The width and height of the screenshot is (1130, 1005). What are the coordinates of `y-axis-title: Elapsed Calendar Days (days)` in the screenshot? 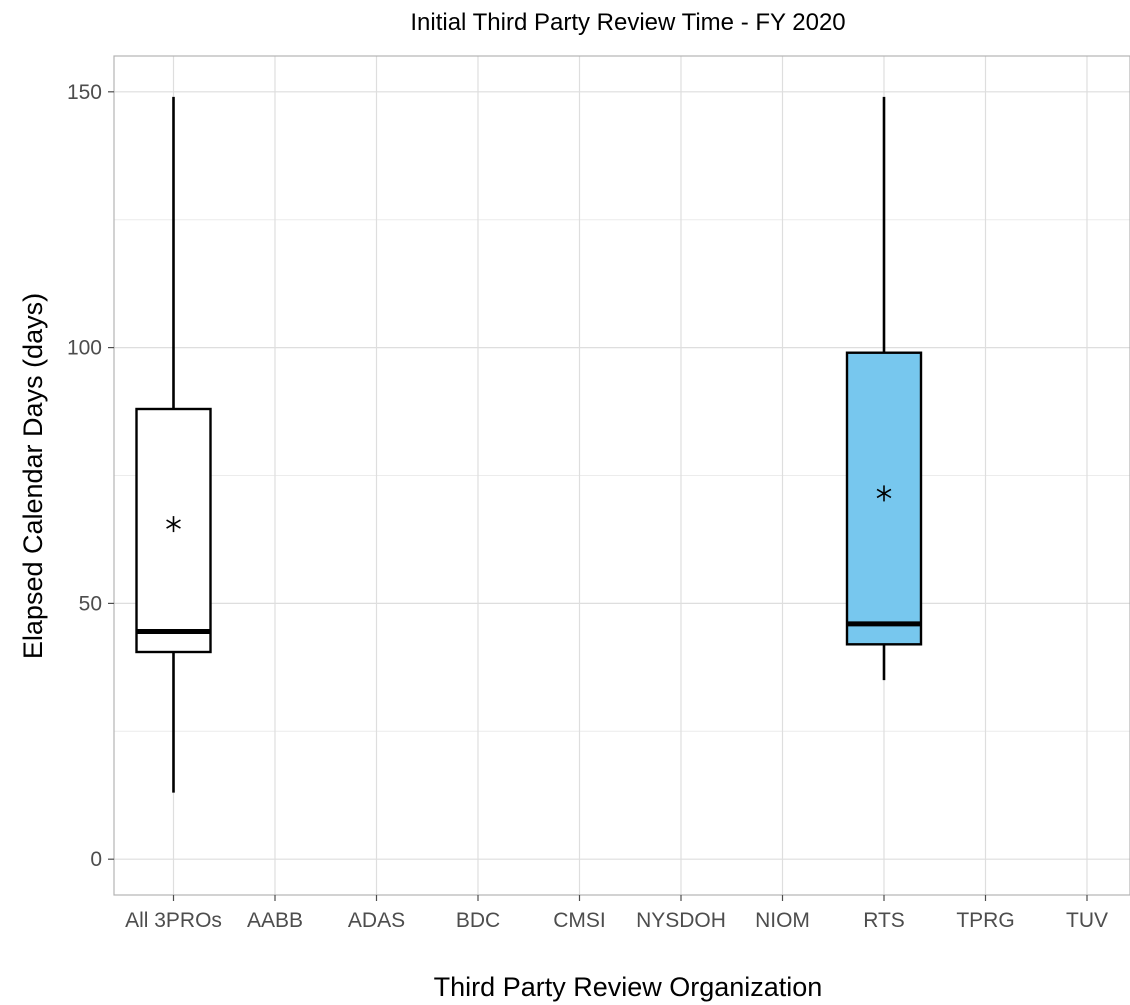 It's located at (33, 476).